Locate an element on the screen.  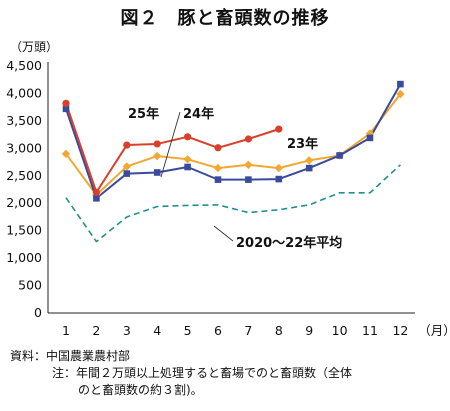
x-tick-label: 1 is located at coordinates (66, 330).